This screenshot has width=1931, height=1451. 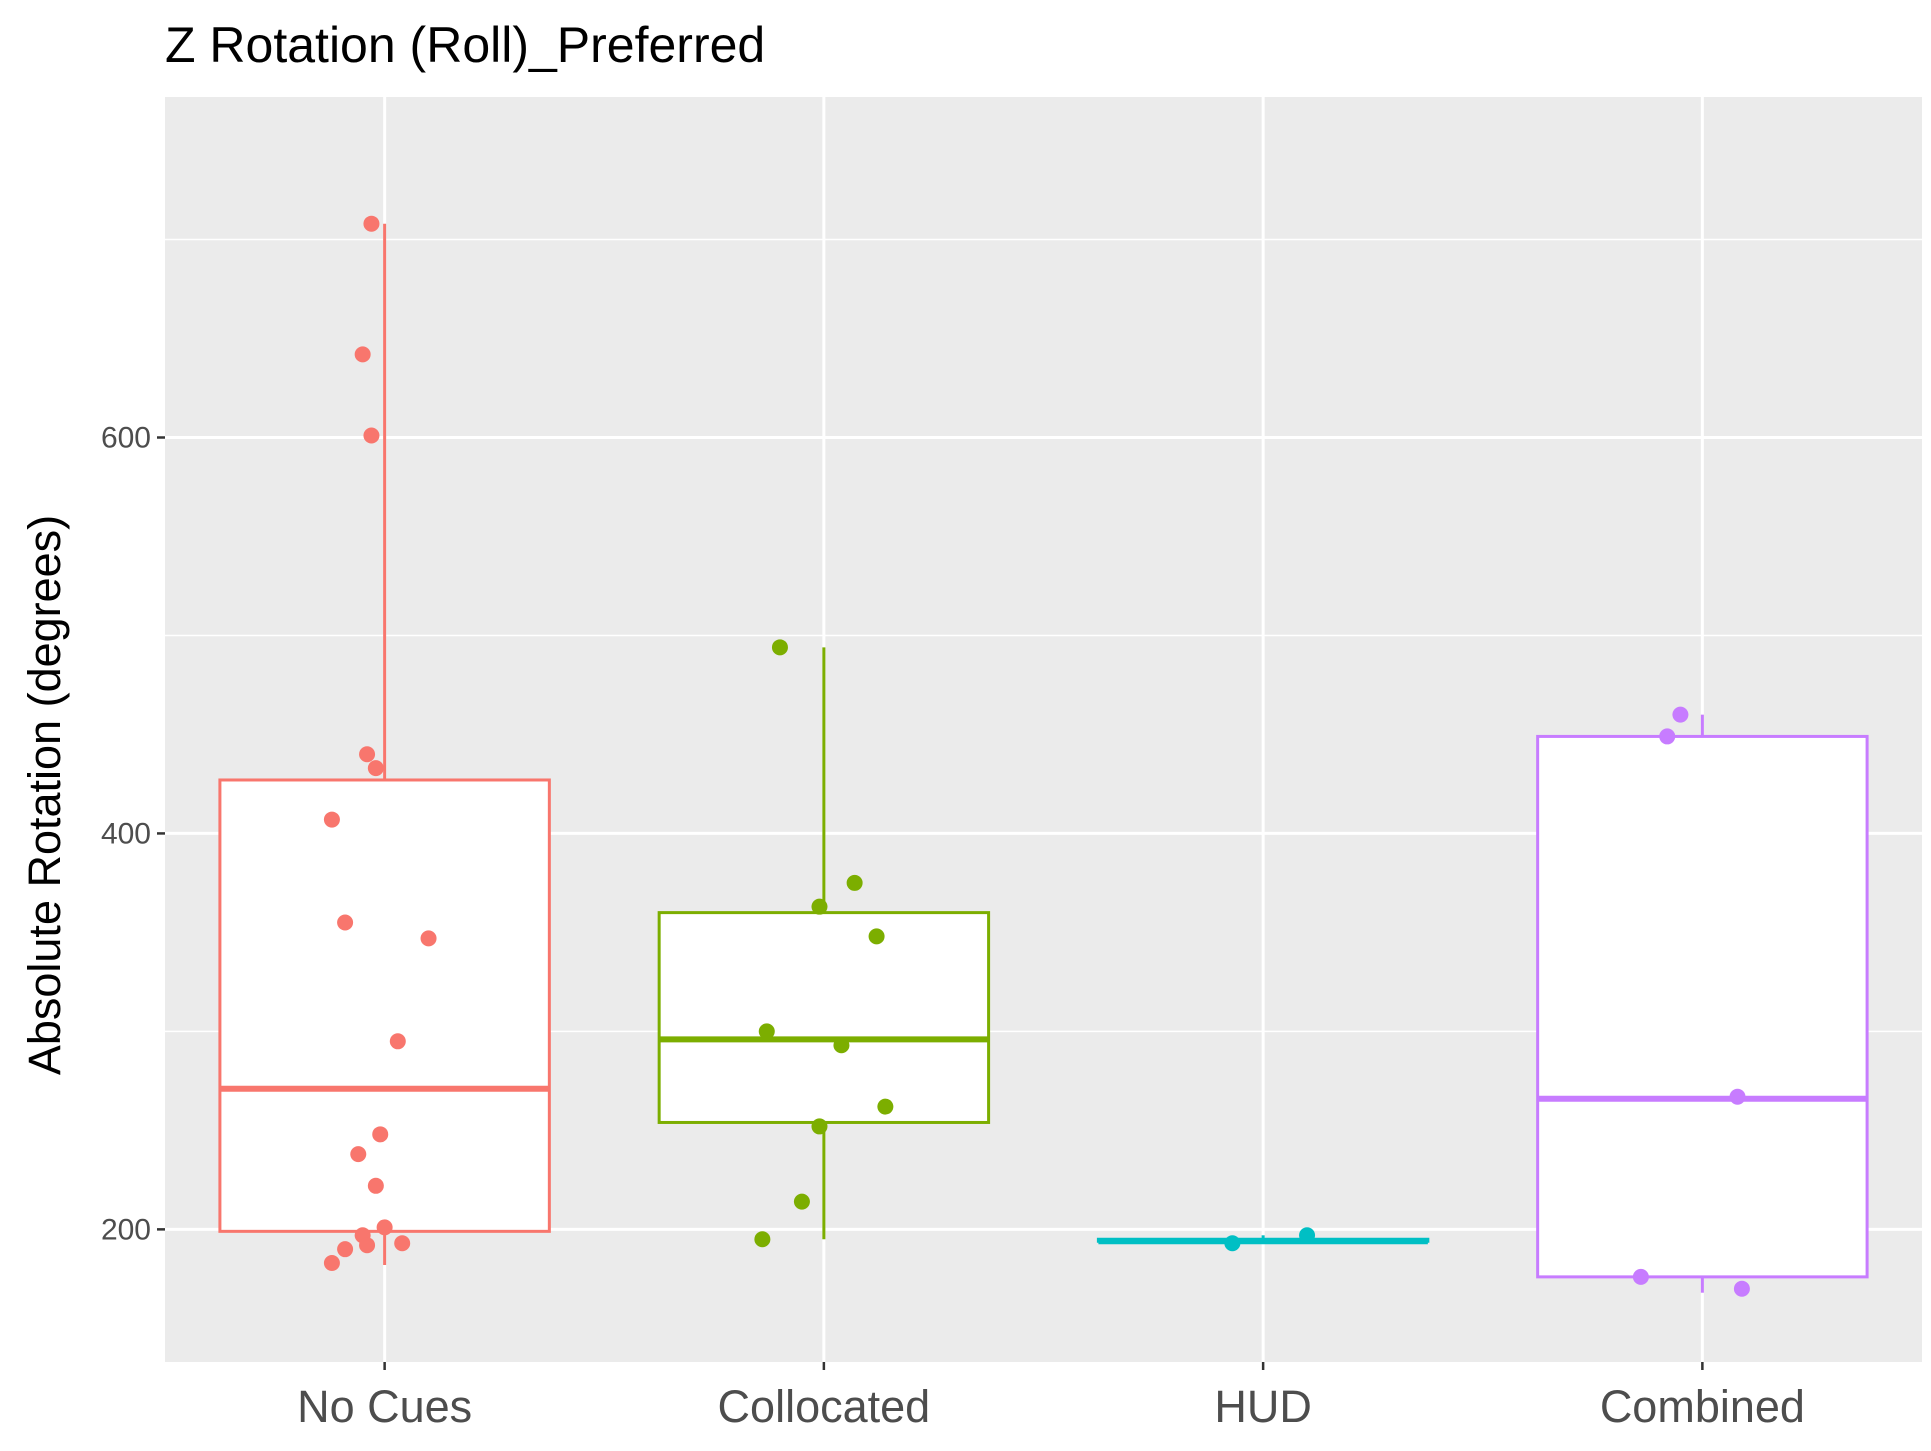 I want to click on y-axis-title: Absolute Rotation (degrees), so click(x=44, y=795).